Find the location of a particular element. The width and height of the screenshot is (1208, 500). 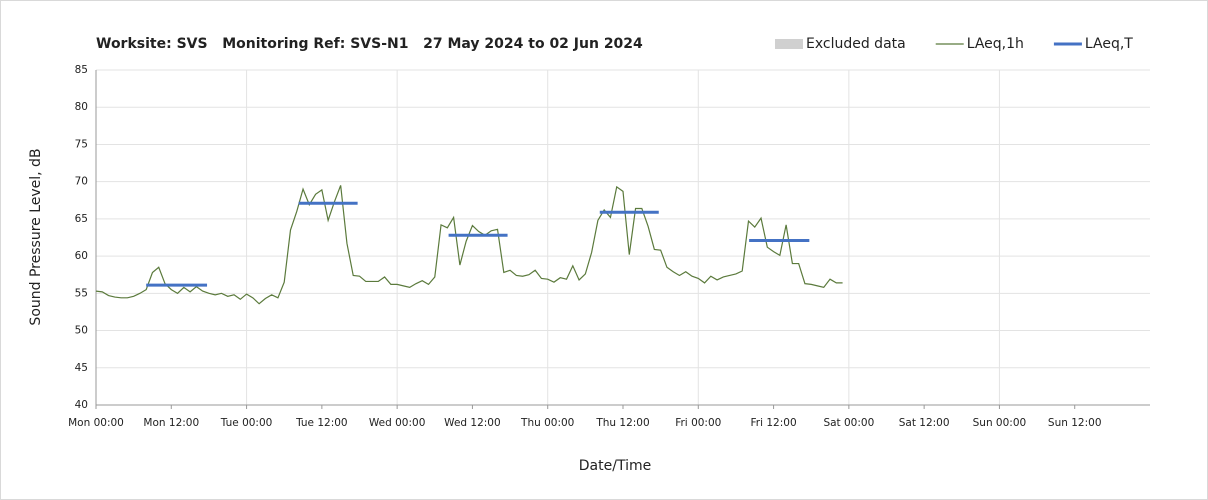

x-tick-label: Wed 12:00 is located at coordinates (472, 423).